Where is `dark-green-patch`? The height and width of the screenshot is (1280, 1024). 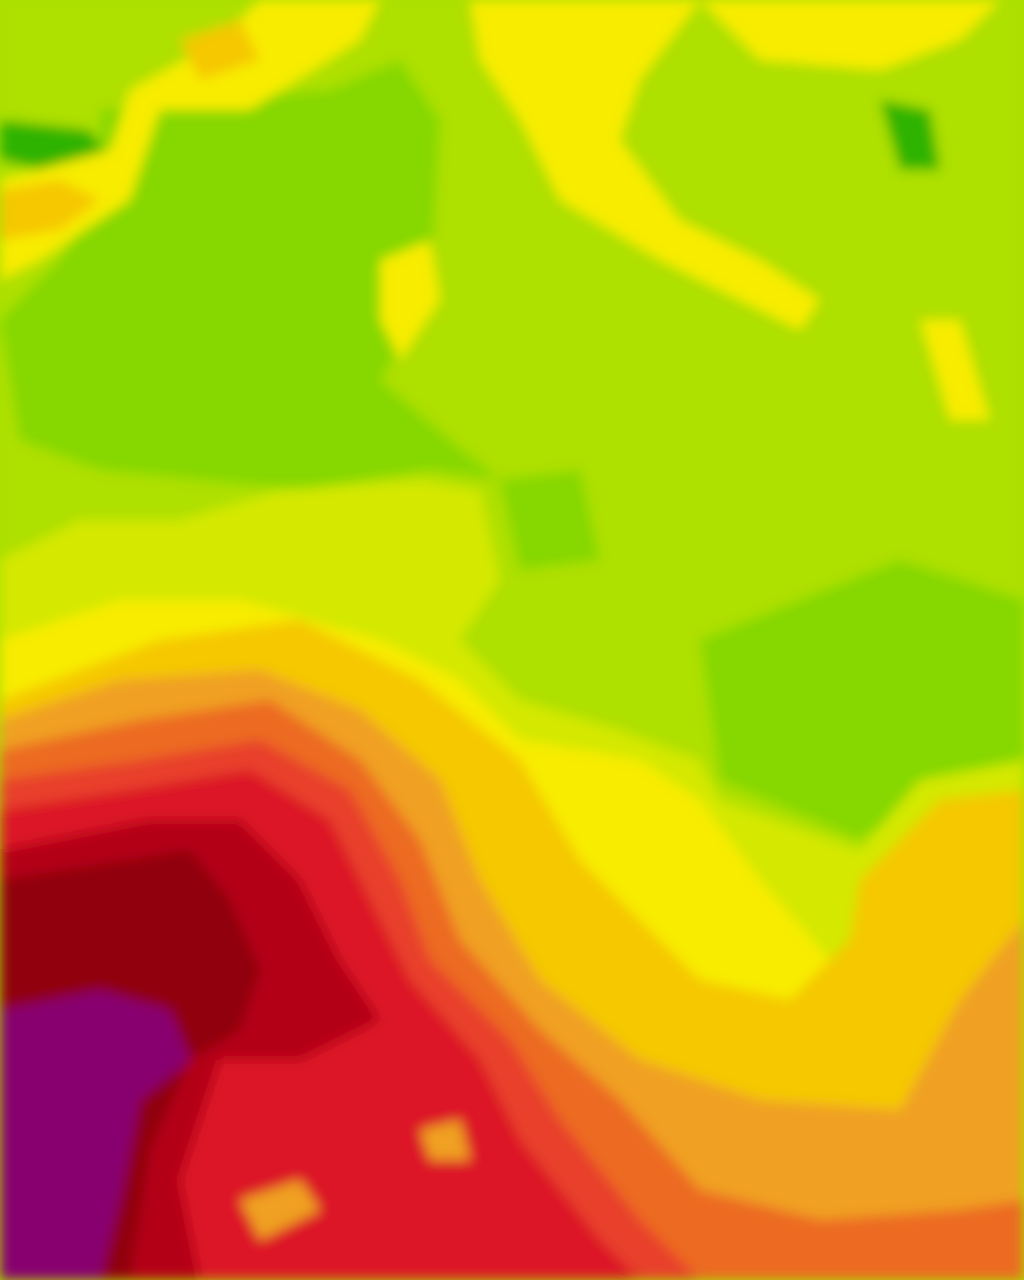 dark-green-patch is located at coordinates (910, 135).